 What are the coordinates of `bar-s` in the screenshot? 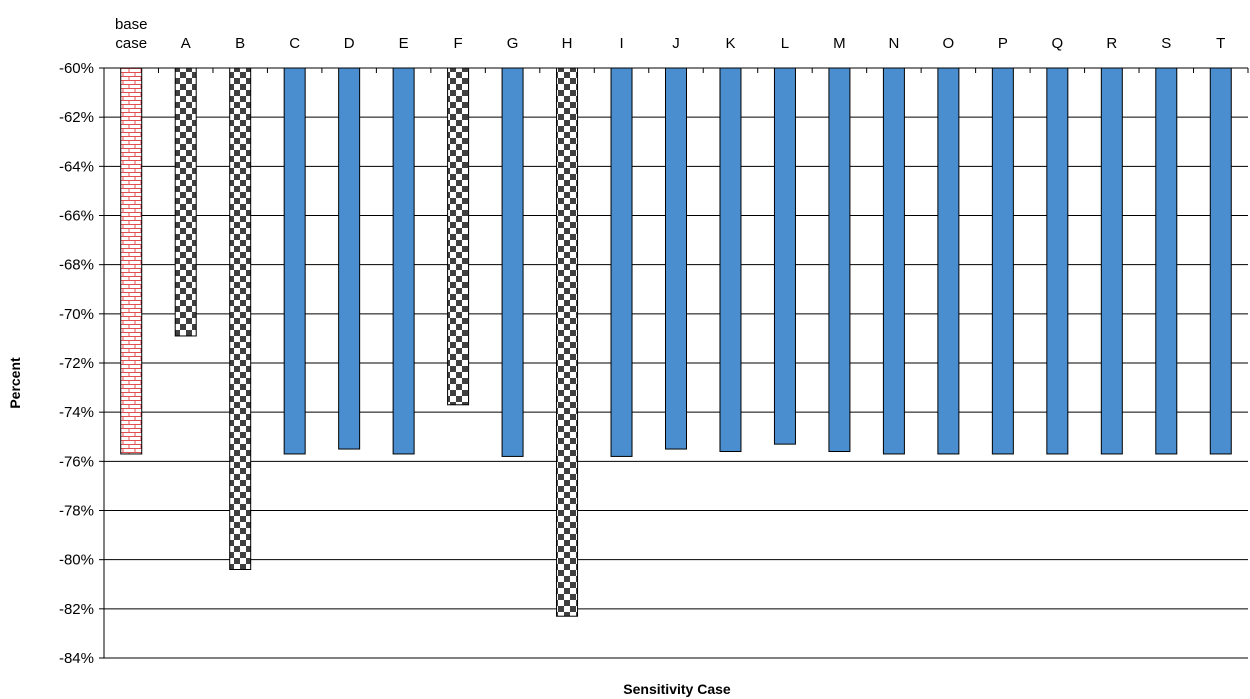 It's located at (1166, 261).